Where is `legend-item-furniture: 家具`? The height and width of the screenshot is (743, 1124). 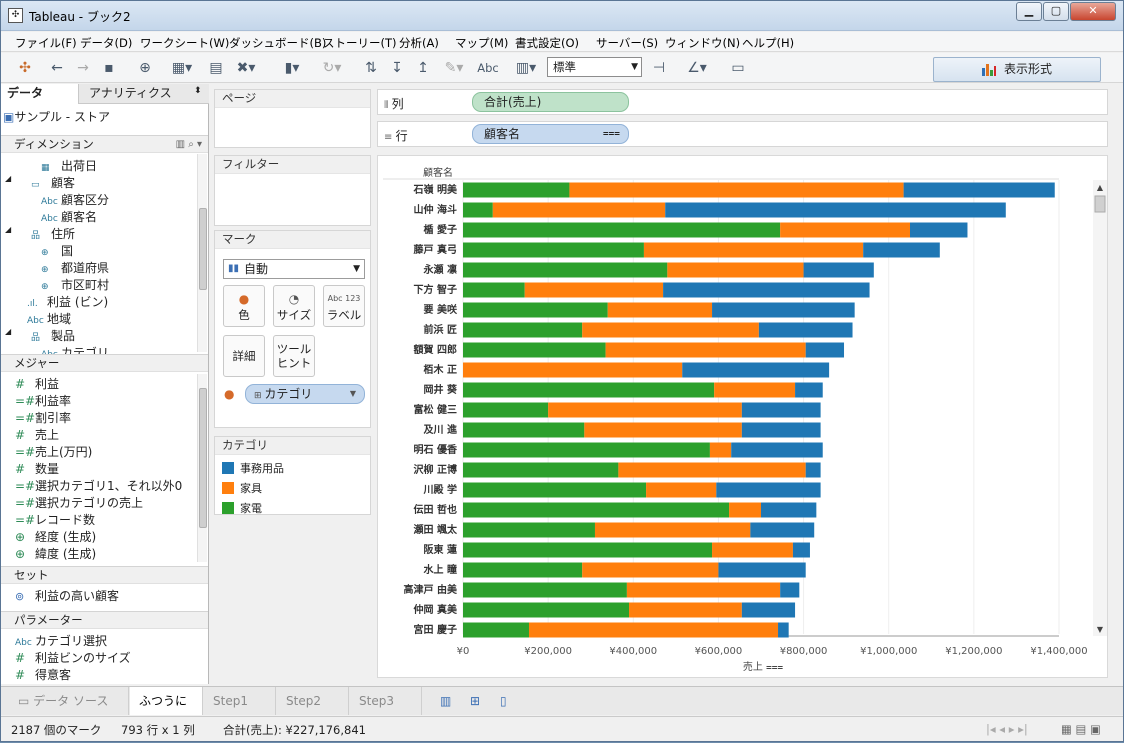 legend-item-furniture: 家具 is located at coordinates (242, 488).